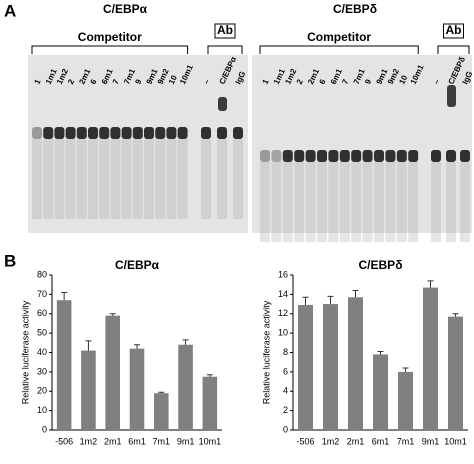  What do you see at coordinates (455, 441) in the screenshot?
I see `x-tick-label: 10m1` at bounding box center [455, 441].